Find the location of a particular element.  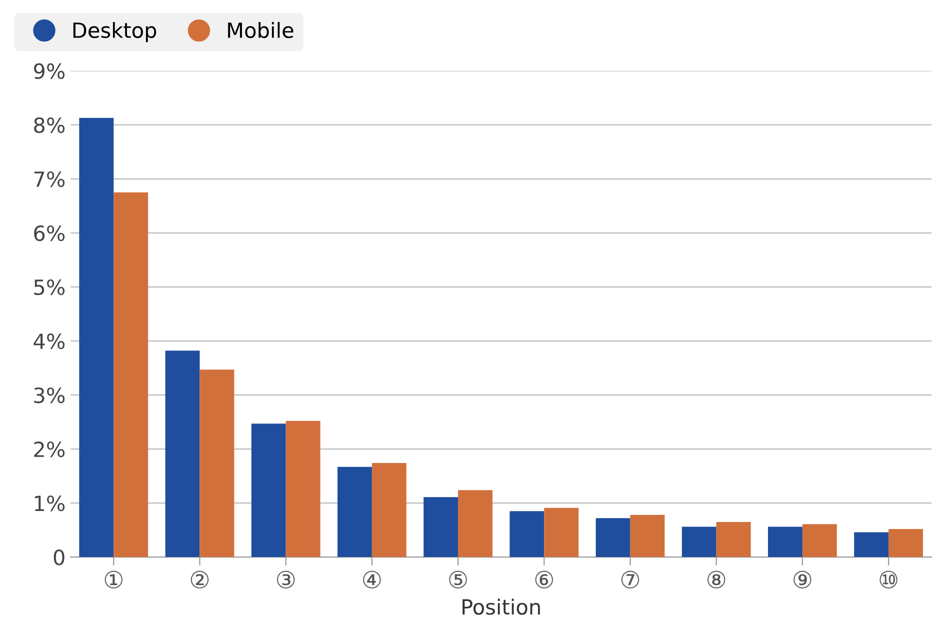

y-tick-label: 6% is located at coordinates (49, 233).